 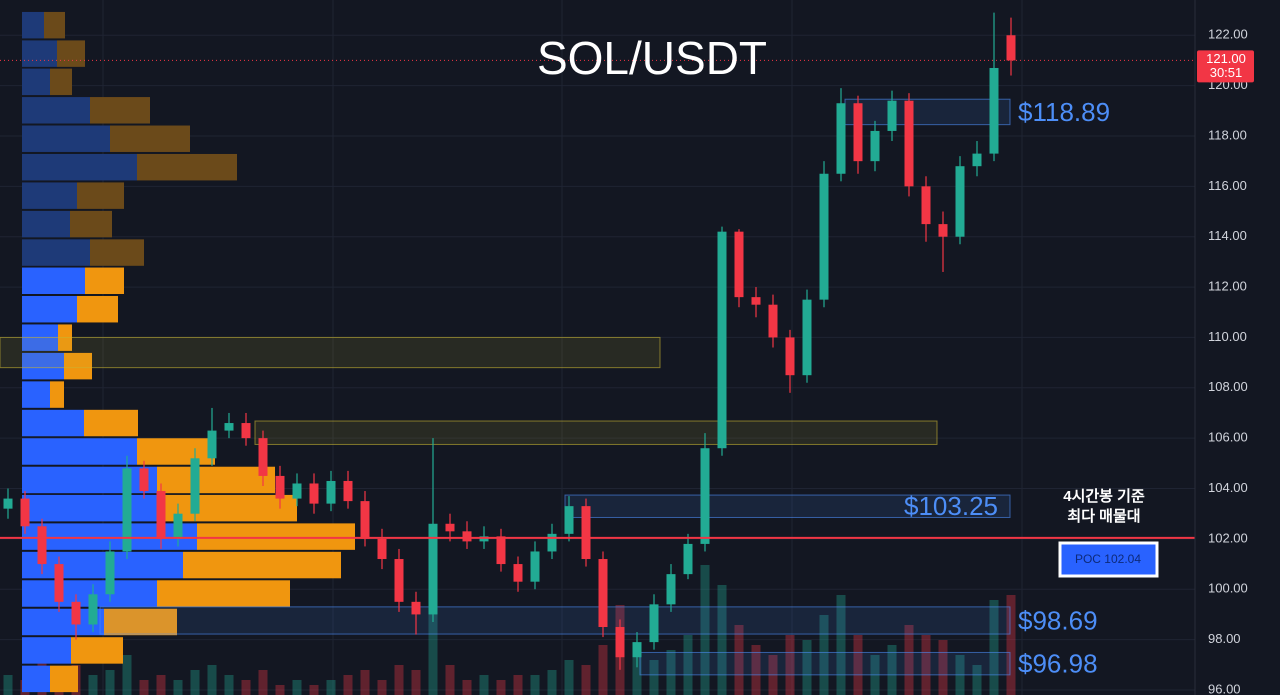 What do you see at coordinates (1224, 688) in the screenshot?
I see `y-tick-label: 96.00` at bounding box center [1224, 688].